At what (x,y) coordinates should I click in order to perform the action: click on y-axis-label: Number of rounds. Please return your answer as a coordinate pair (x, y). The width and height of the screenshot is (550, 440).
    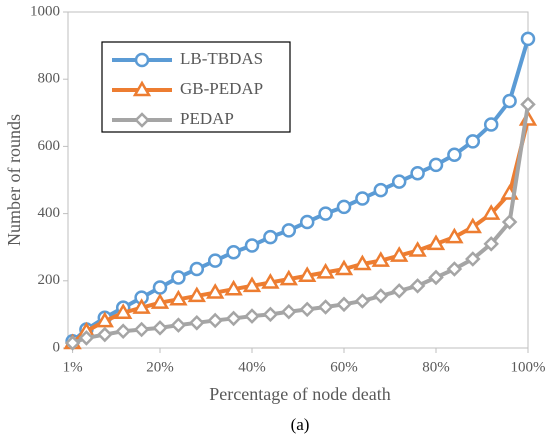
    Looking at the image, I should click on (14, 180).